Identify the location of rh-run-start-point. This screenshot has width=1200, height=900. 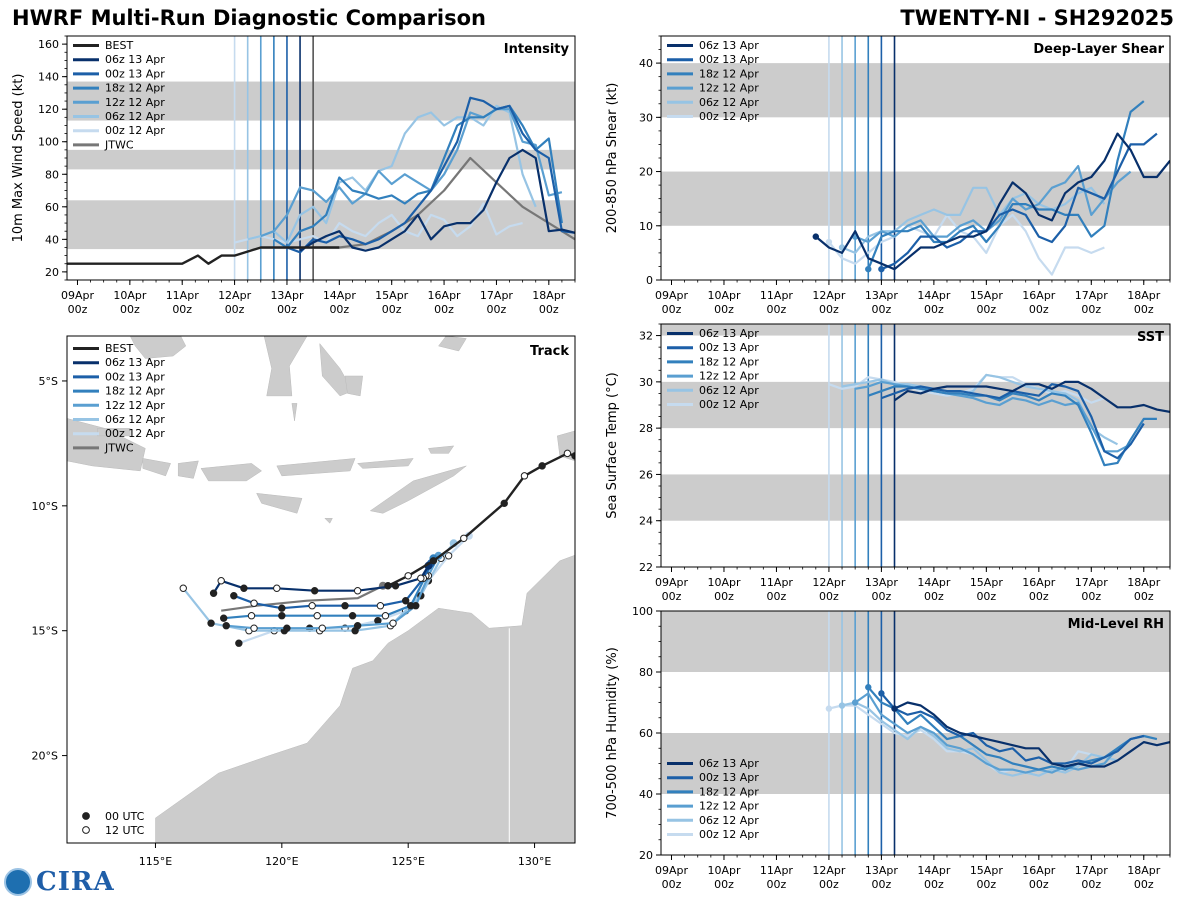
(894, 708).